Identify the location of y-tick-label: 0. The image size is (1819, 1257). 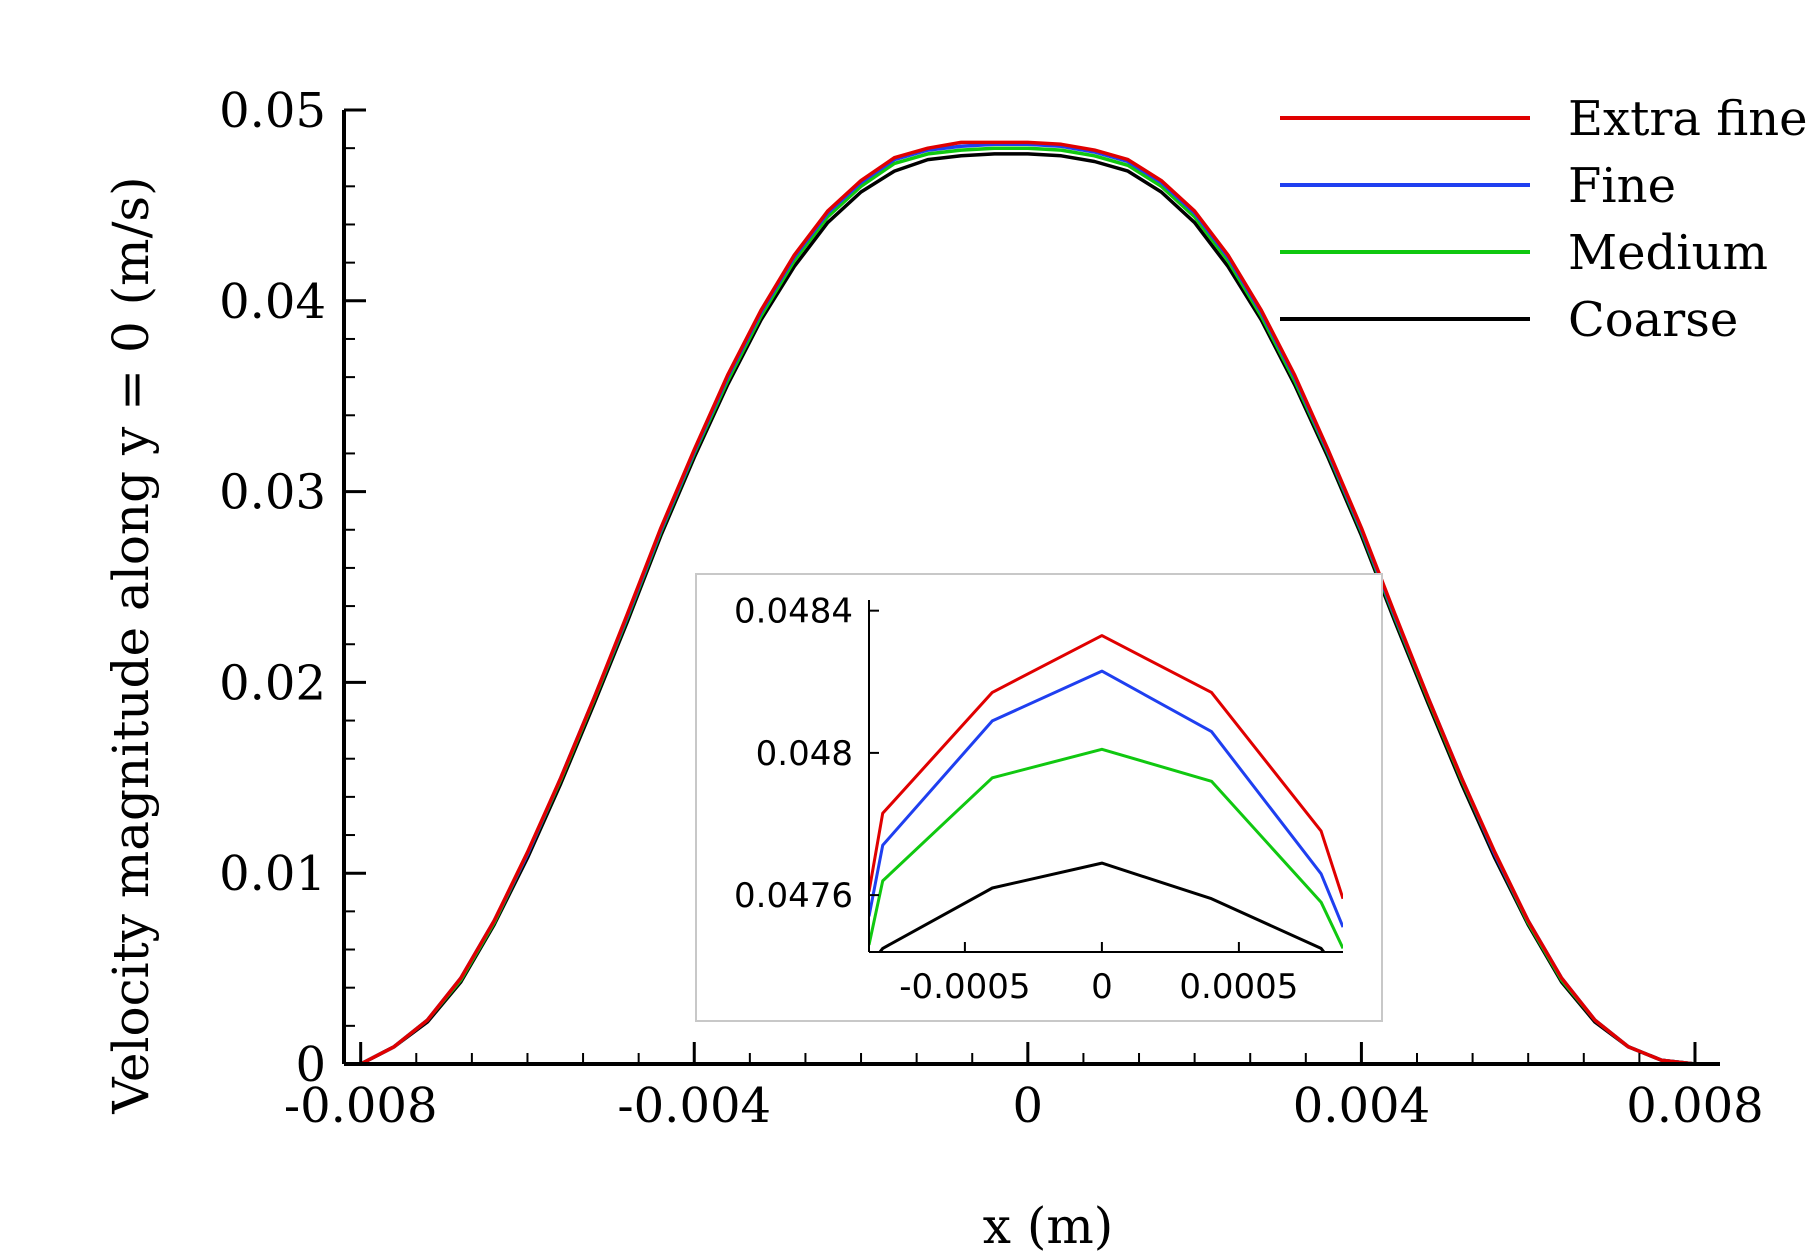
(310, 1065).